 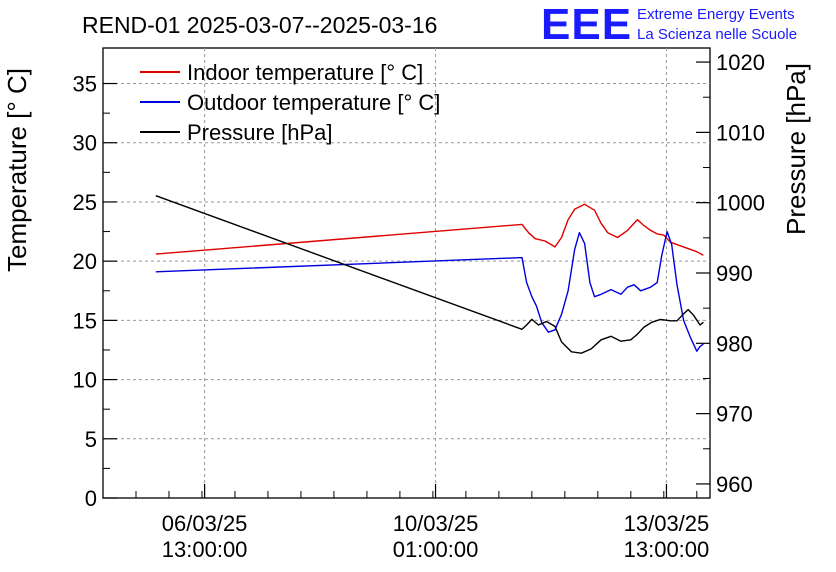 What do you see at coordinates (429, 291) in the screenshot?
I see `outdoor-temperature-line` at bounding box center [429, 291].